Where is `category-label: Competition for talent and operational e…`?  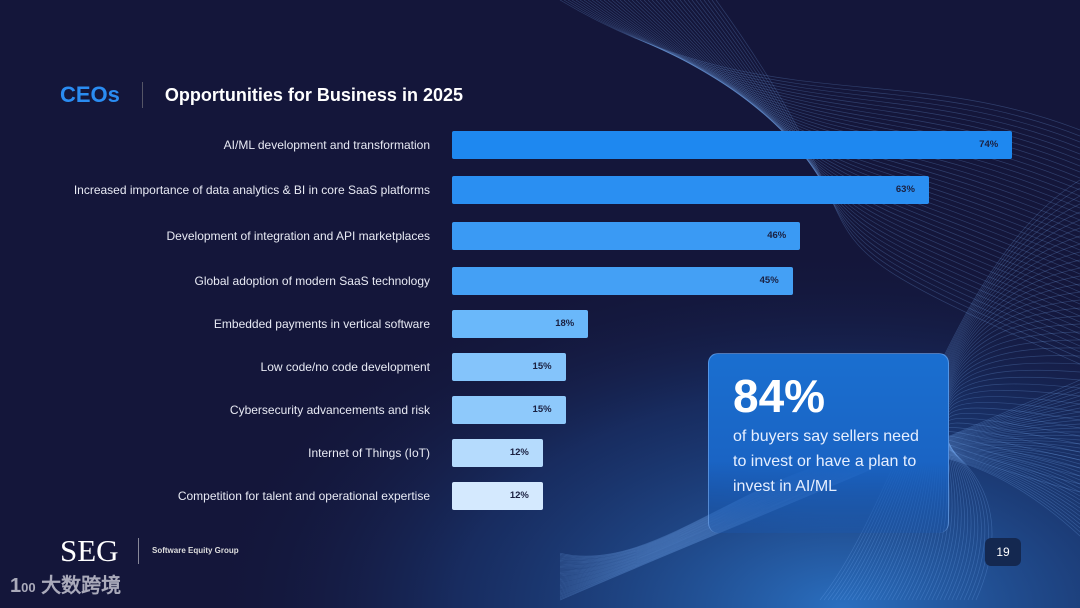
category-label: Competition for talent and operational e… is located at coordinates (303, 496).